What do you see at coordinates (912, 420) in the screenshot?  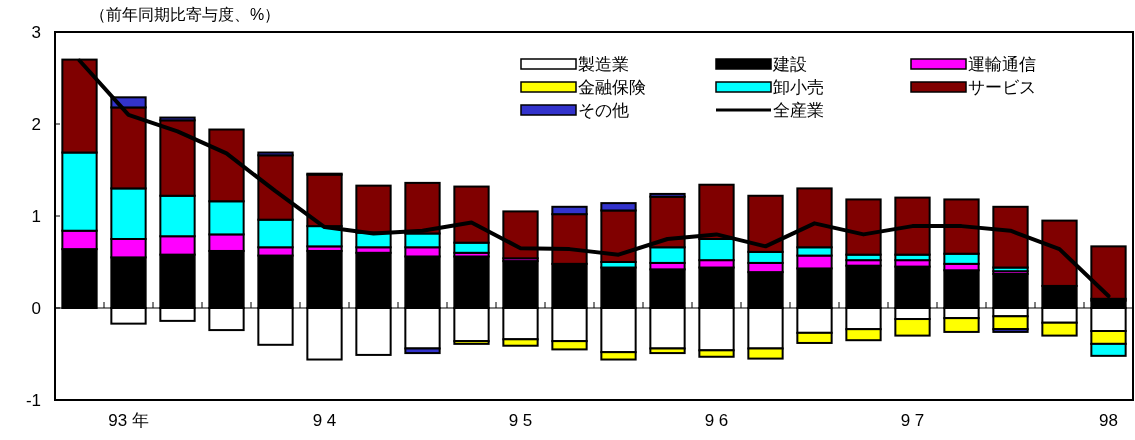 I see `x-tick-label: 9 7` at bounding box center [912, 420].